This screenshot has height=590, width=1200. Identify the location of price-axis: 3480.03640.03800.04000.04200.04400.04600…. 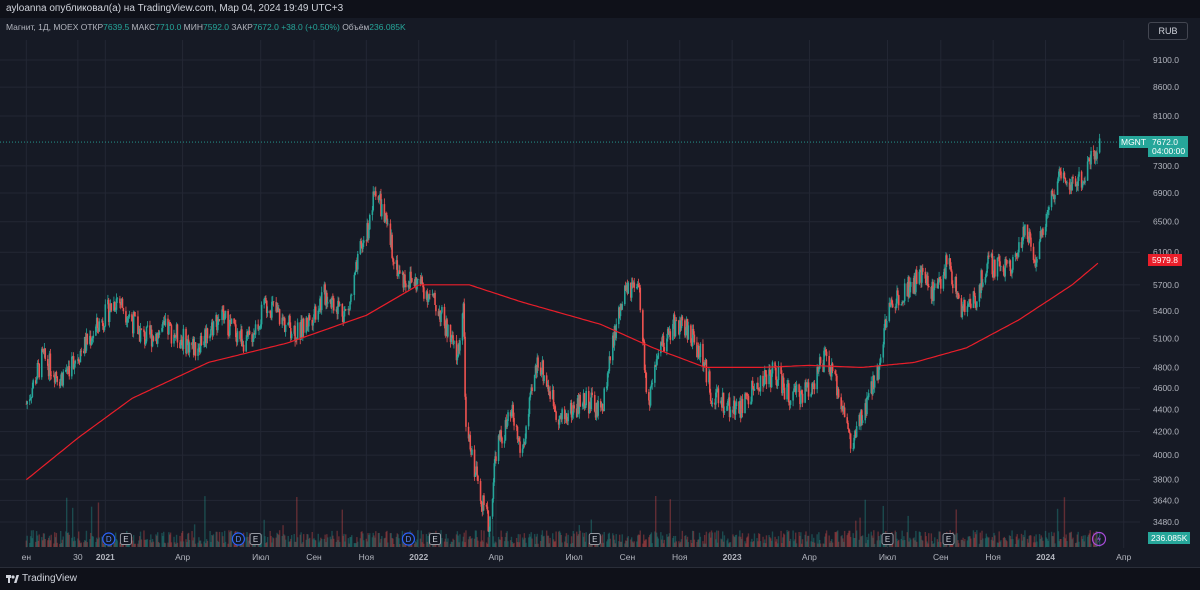
(1166, 291).